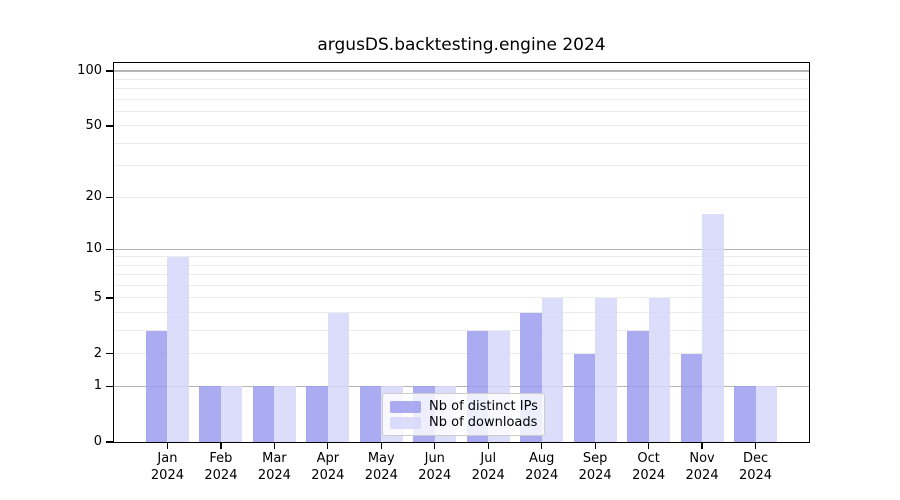 Image resolution: width=900 pixels, height=500 pixels. Describe the element at coordinates (274, 467) in the screenshot. I see `x-tick-label-mar: Mar 2024` at that location.